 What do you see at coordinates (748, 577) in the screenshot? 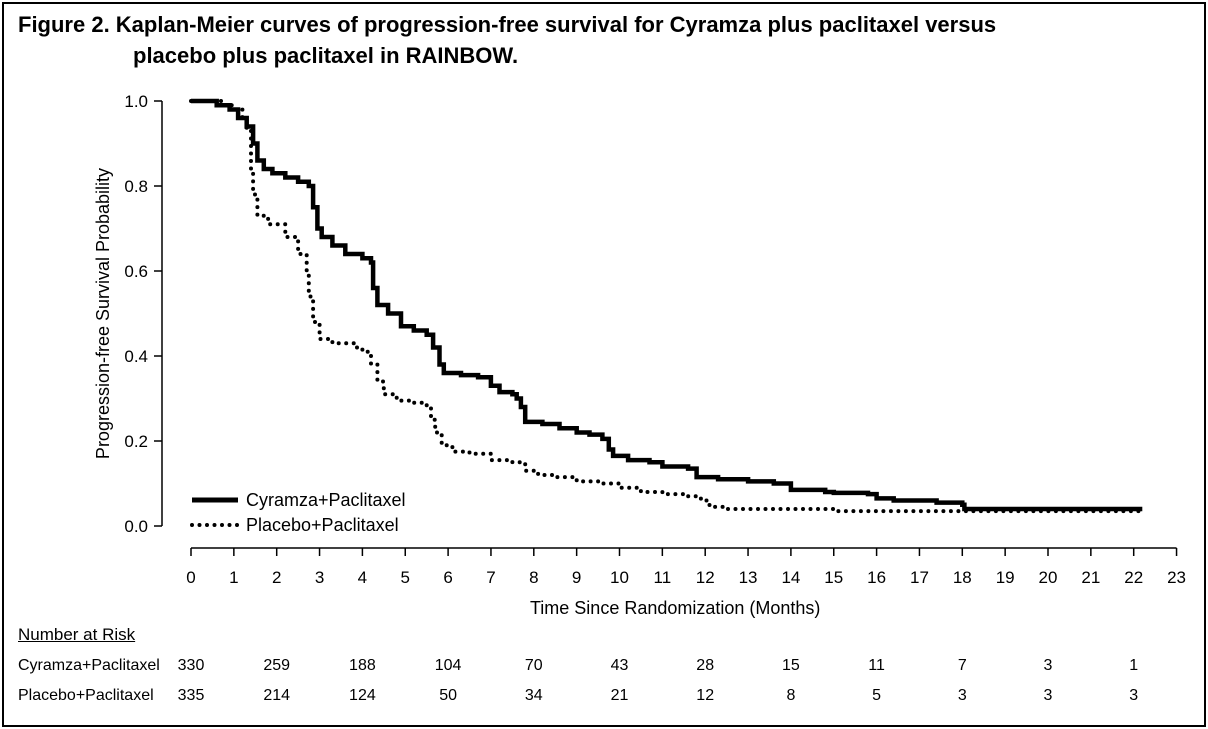
I see `x-tick-label: 13` at bounding box center [748, 577].